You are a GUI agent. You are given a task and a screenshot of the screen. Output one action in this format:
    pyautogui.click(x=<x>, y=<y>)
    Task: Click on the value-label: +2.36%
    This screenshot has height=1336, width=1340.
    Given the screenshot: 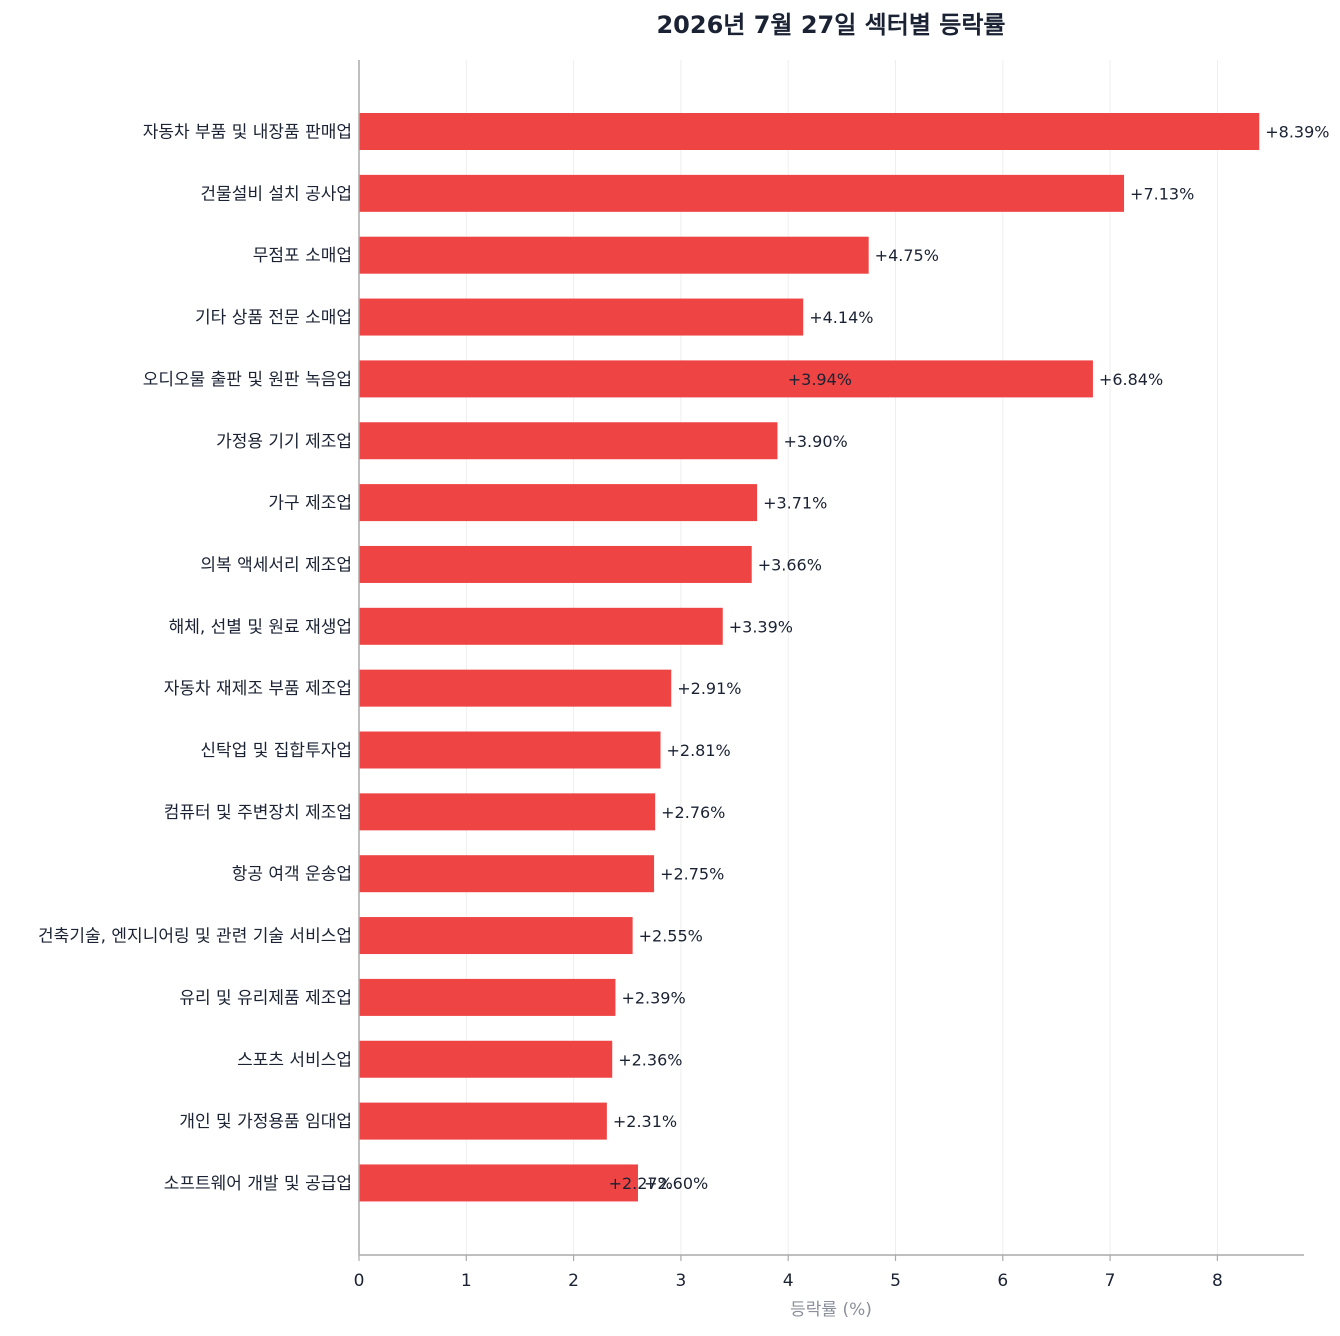 What is the action you would take?
    pyautogui.click(x=650, y=1059)
    